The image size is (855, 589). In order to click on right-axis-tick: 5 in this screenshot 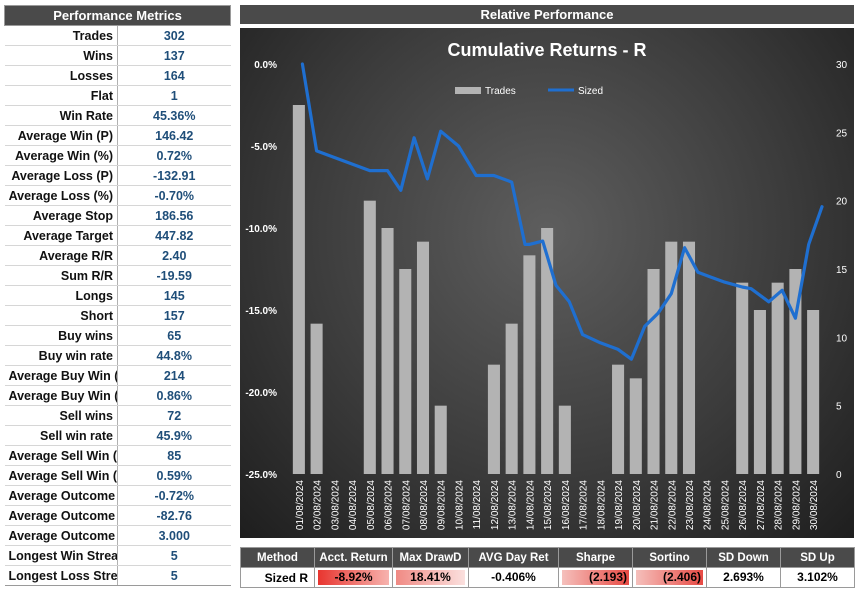, I will do `click(839, 407)`.